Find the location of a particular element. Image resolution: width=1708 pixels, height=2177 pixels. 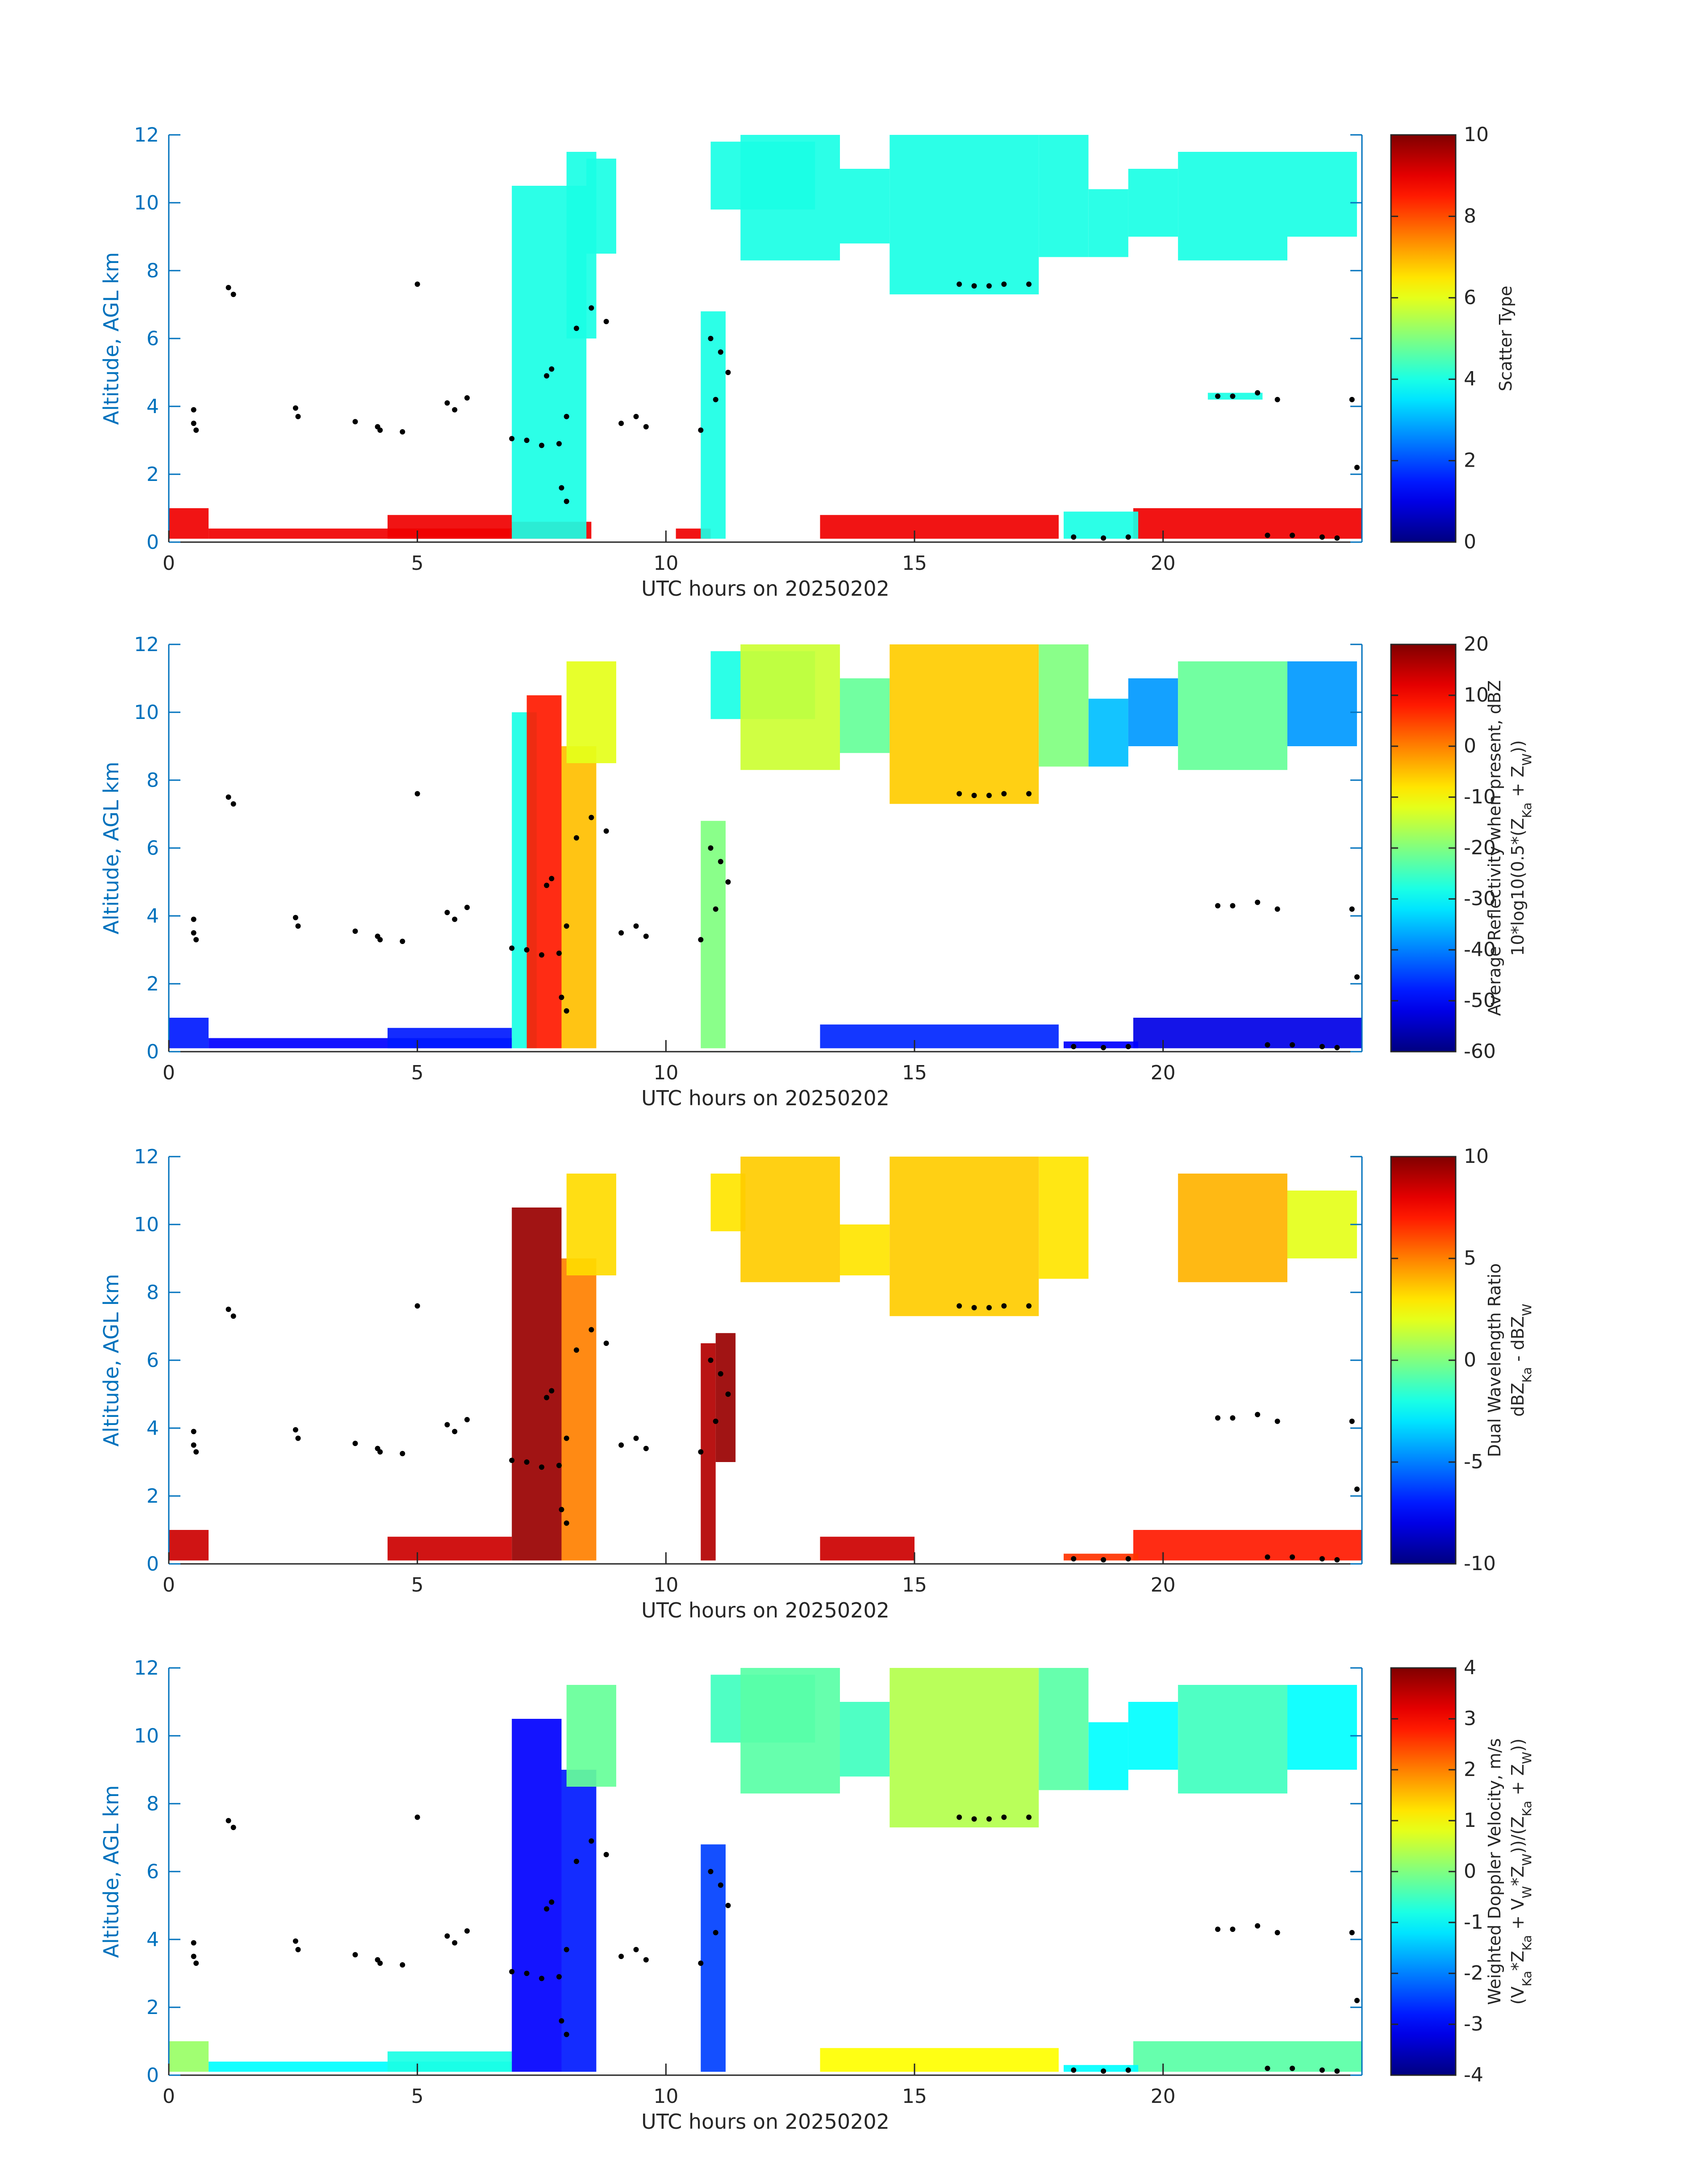

colorbar-title: Average Reflectivity when present, dBZ is located at coordinates (1494, 848).